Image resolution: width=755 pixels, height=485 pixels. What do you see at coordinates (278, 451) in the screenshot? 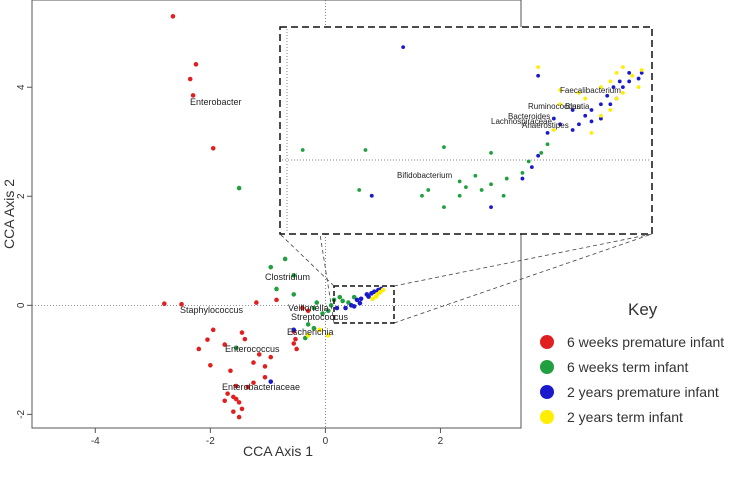
I see `x-axis-title: CCA Axis 1` at bounding box center [278, 451].